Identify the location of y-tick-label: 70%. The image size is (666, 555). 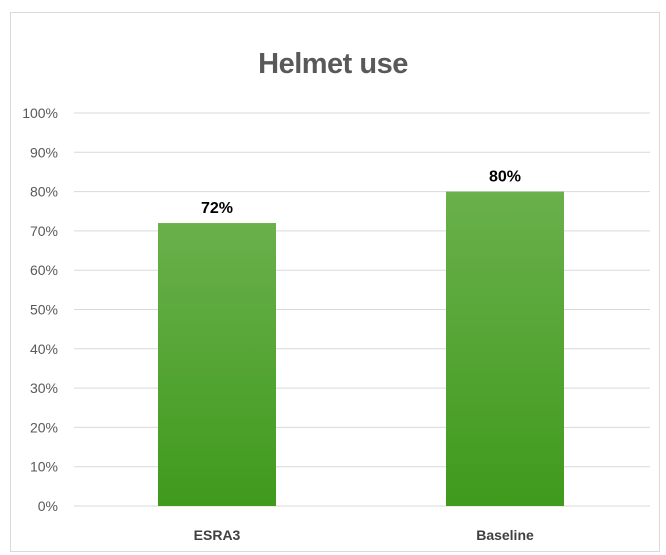
(44, 231).